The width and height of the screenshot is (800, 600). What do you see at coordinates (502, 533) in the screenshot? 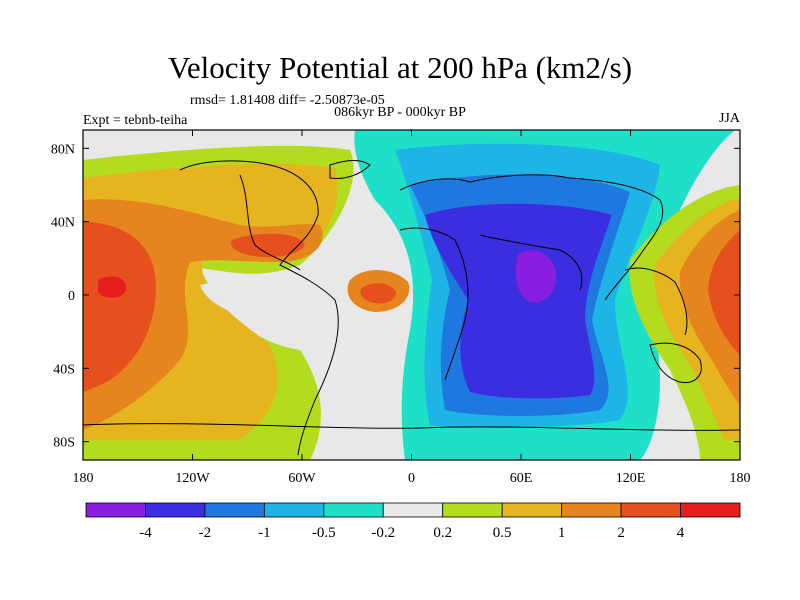
I see `colorbar-label: 0.5` at bounding box center [502, 533].